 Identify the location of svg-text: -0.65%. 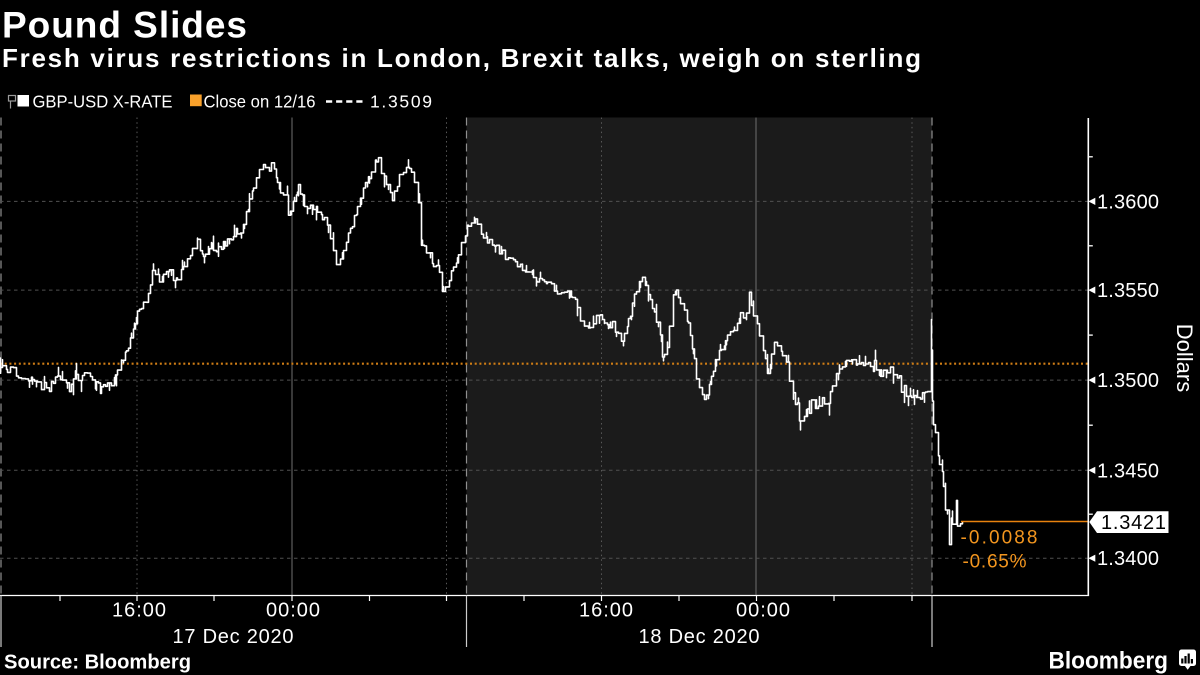
(995, 562).